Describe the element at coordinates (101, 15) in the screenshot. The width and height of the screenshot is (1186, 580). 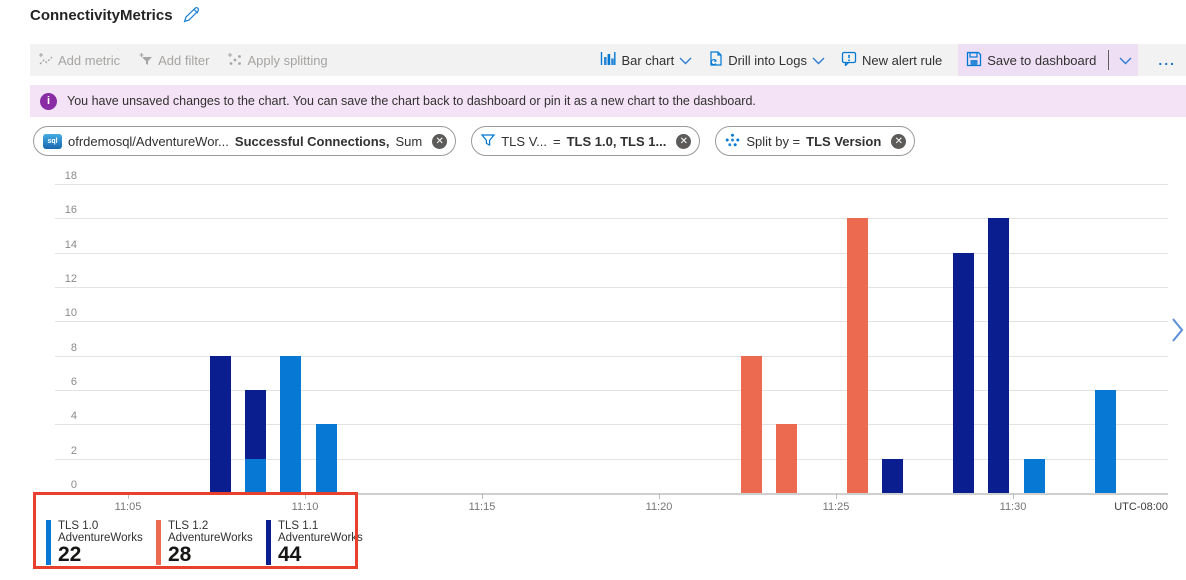
I see `page-title: ConnectivityMetrics` at that location.